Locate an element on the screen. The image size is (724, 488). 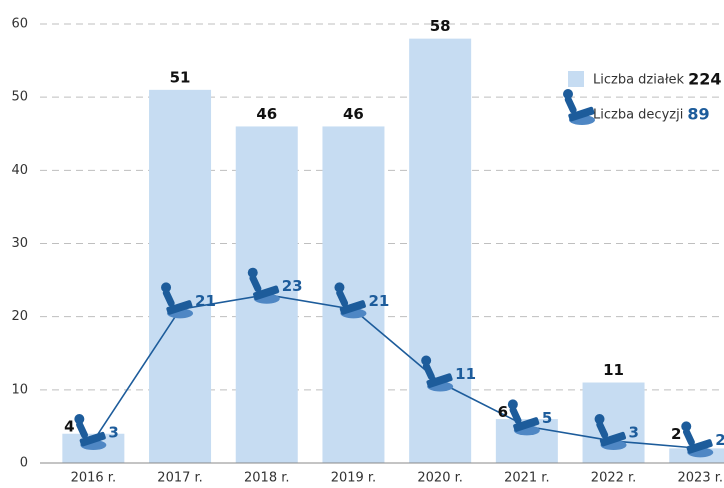
bar-value-label: 58 is located at coordinates (440, 26).